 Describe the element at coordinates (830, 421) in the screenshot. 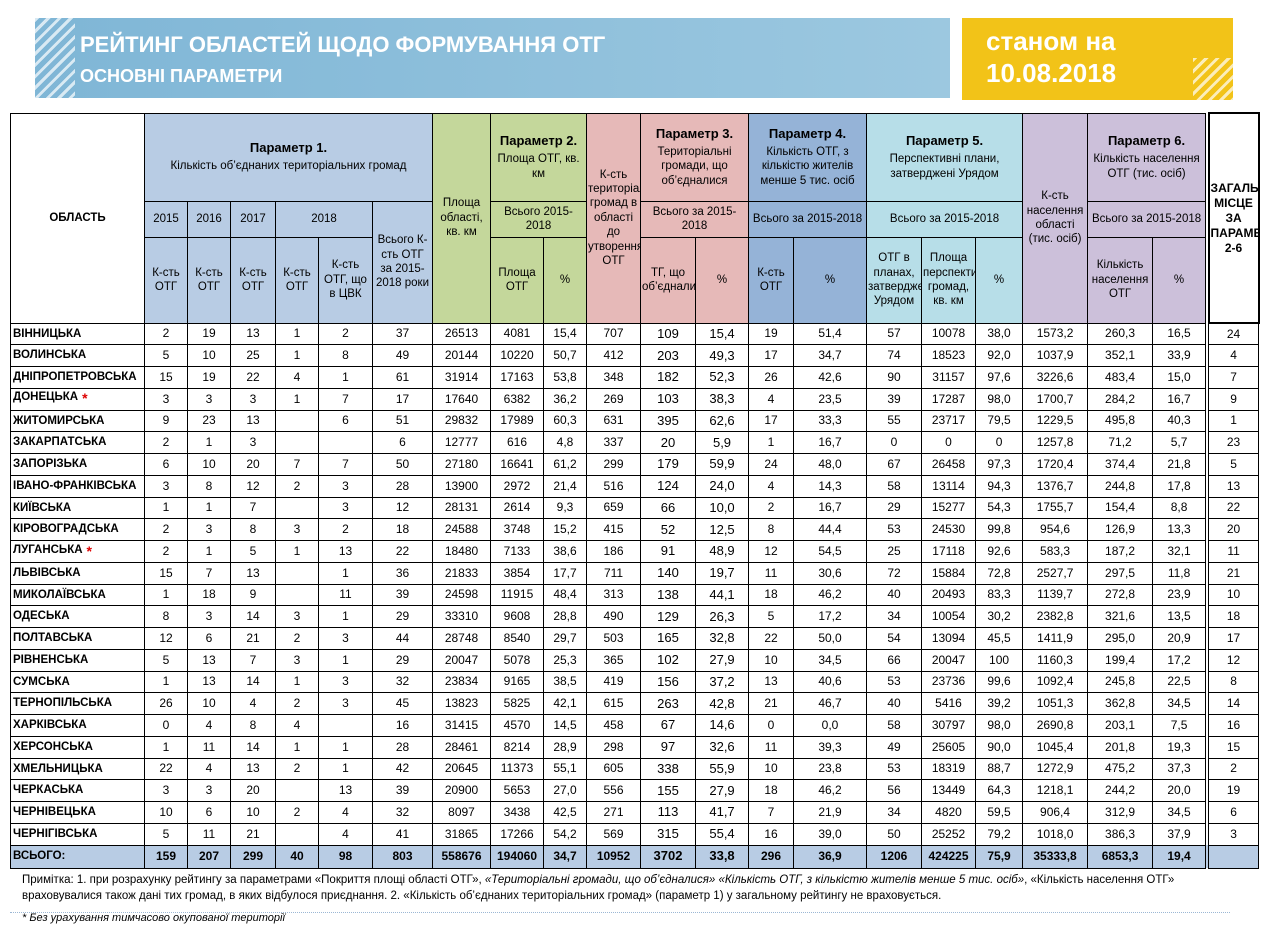

I see `table-cell: 33,3` at that location.